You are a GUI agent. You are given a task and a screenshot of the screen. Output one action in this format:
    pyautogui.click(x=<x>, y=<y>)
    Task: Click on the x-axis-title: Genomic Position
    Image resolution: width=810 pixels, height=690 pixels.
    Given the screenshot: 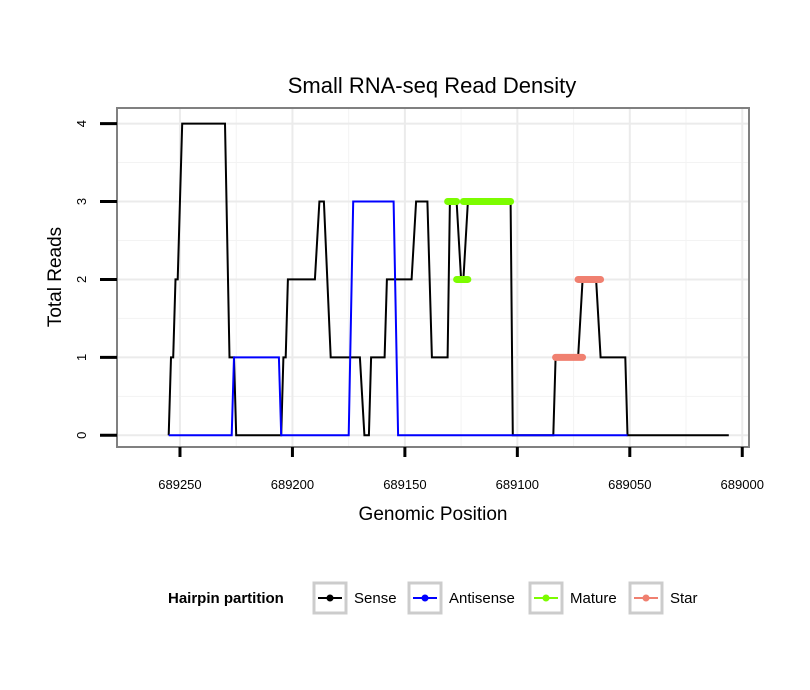 What is the action you would take?
    pyautogui.click(x=433, y=514)
    